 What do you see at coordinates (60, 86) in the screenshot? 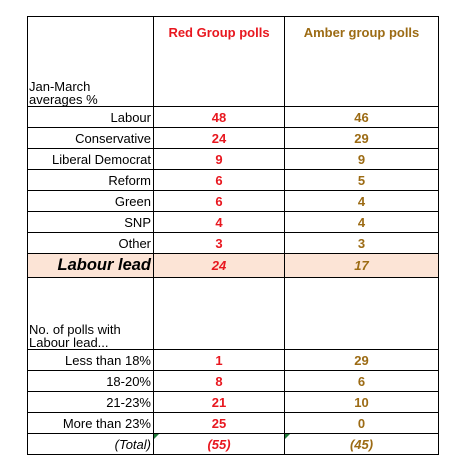
I see `section1-label-line1: Jan-March` at bounding box center [60, 86].